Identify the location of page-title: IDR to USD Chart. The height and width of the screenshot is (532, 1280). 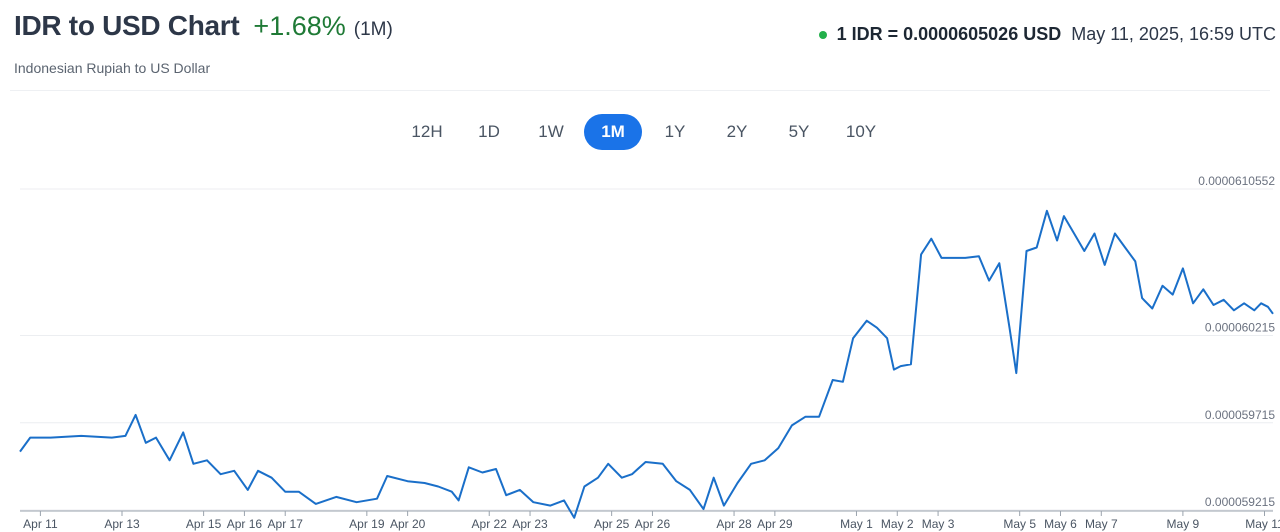
(127, 25).